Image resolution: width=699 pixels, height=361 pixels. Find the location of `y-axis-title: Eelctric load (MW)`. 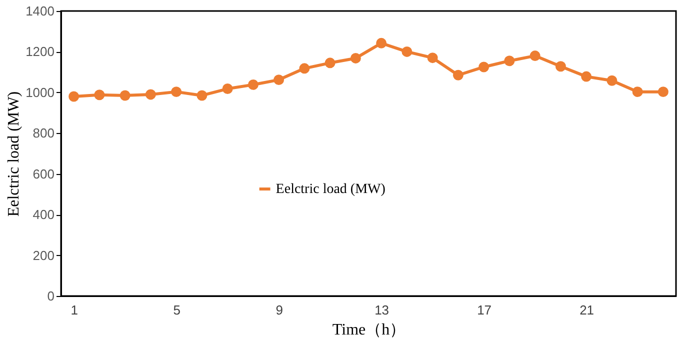

y-axis-title: Eelctric load (MW) is located at coordinates (14, 154).